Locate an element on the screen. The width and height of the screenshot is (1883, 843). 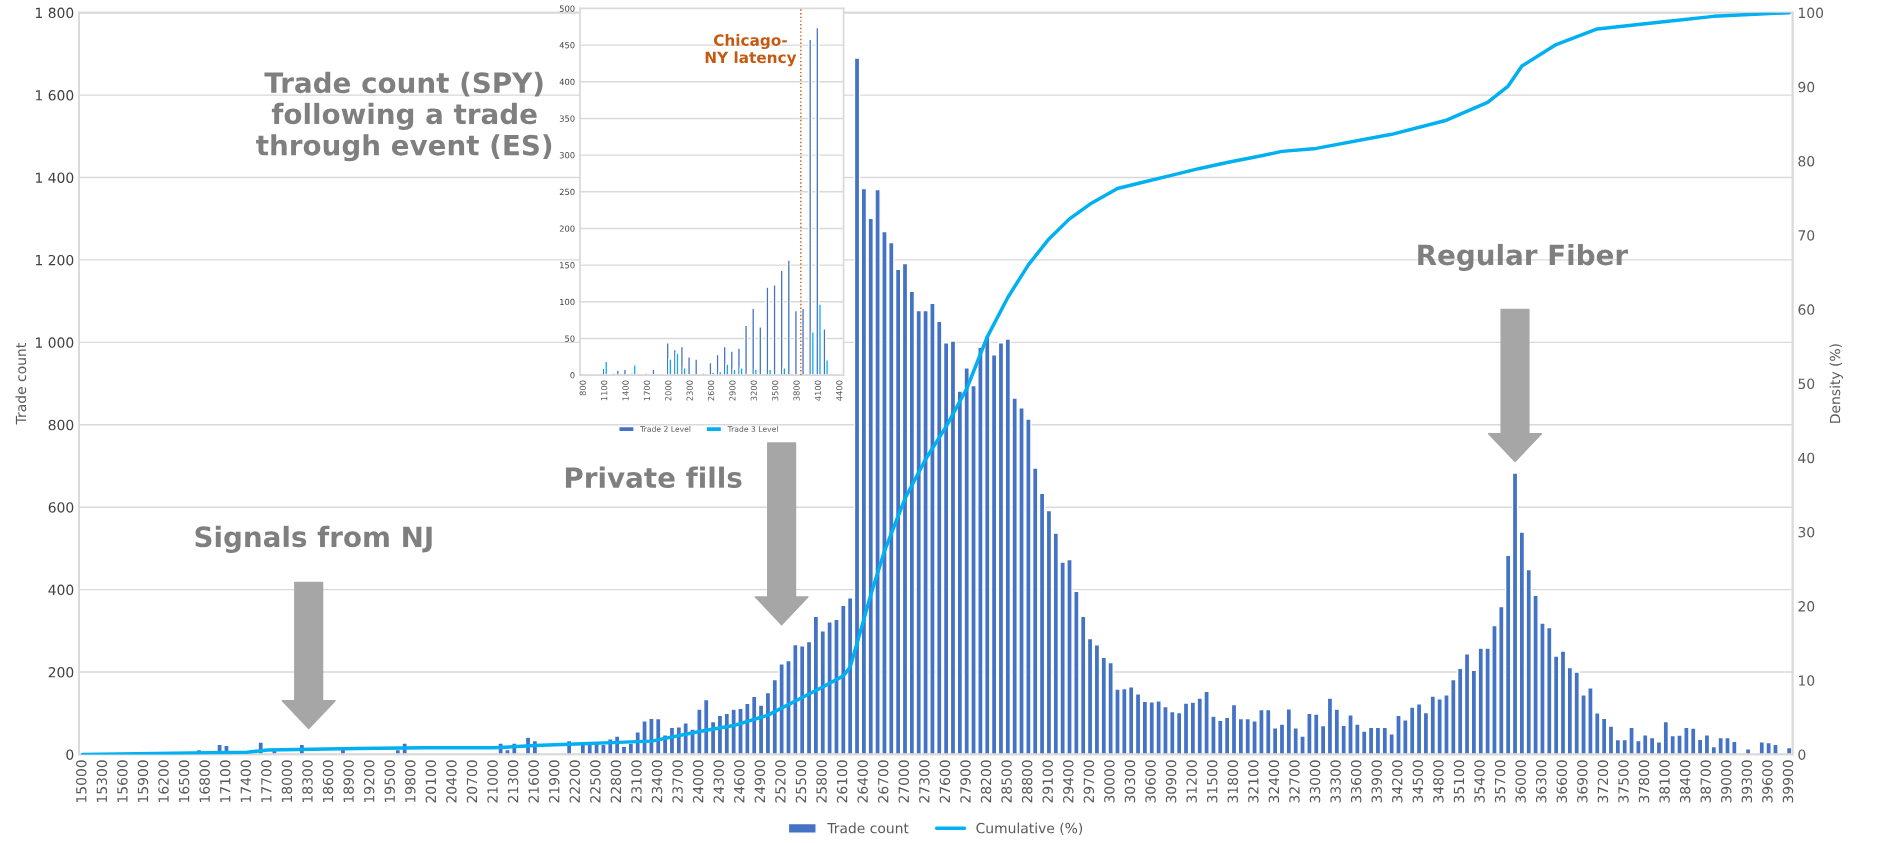
x-tick-label: 36300 is located at coordinates (1541, 781).